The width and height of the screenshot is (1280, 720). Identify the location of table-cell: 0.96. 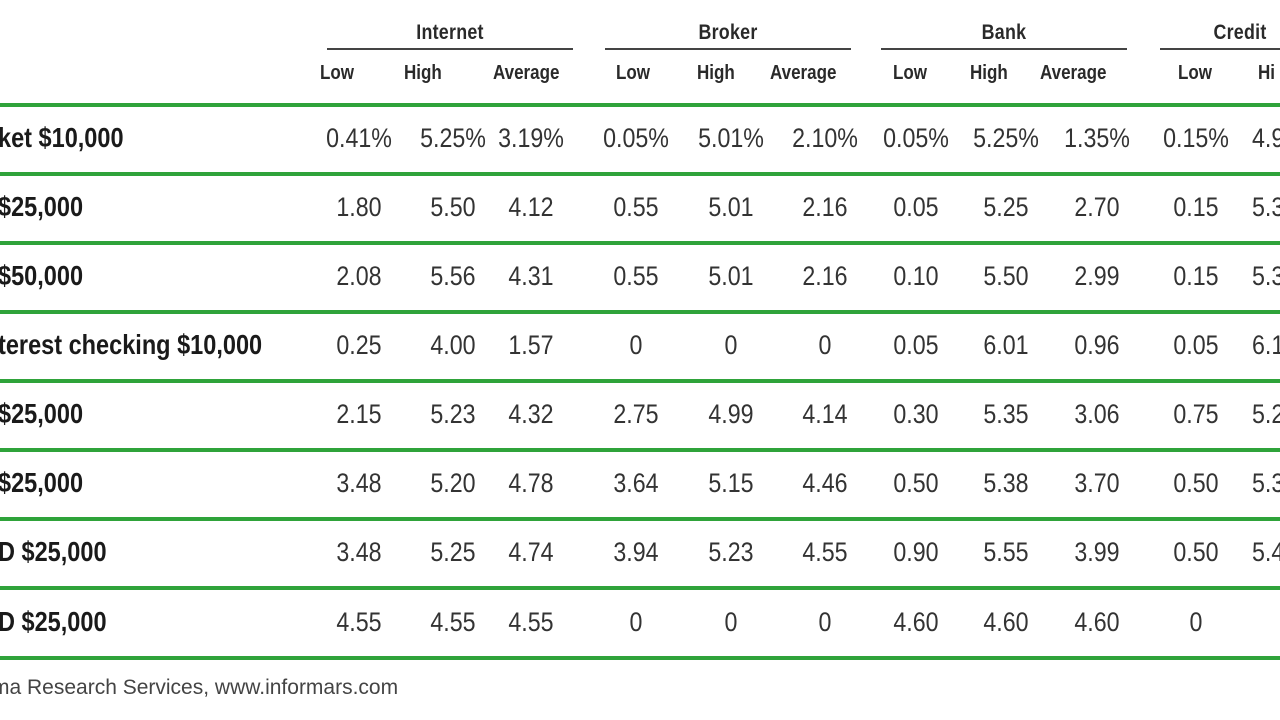
(1097, 345).